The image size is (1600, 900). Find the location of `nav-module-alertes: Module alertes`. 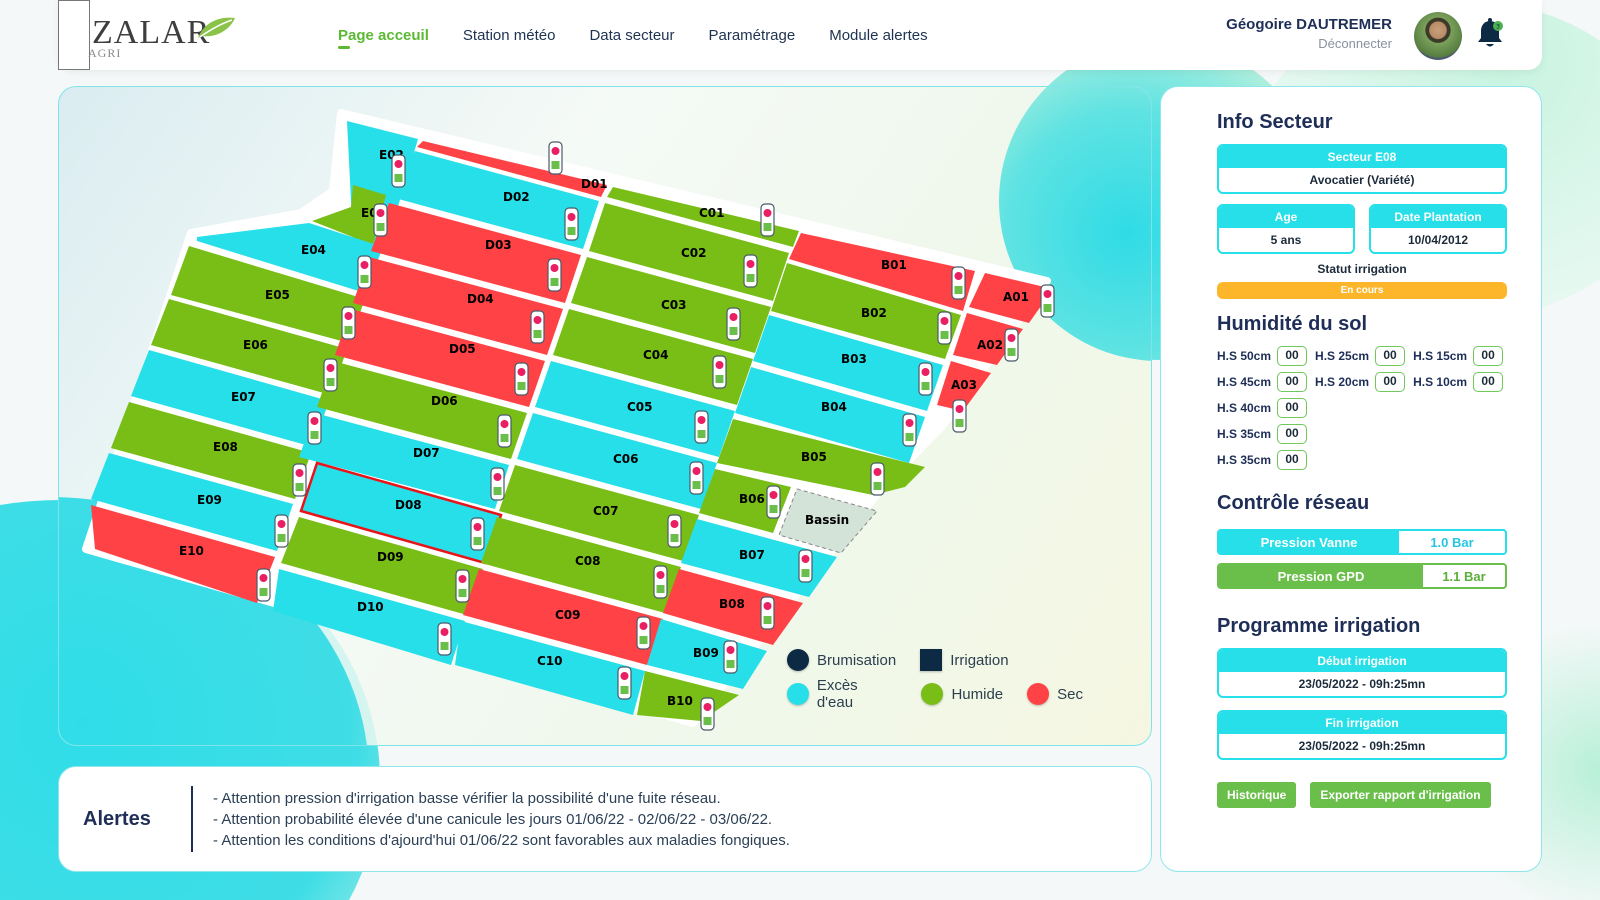

nav-module-alertes: Module alertes is located at coordinates (878, 35).